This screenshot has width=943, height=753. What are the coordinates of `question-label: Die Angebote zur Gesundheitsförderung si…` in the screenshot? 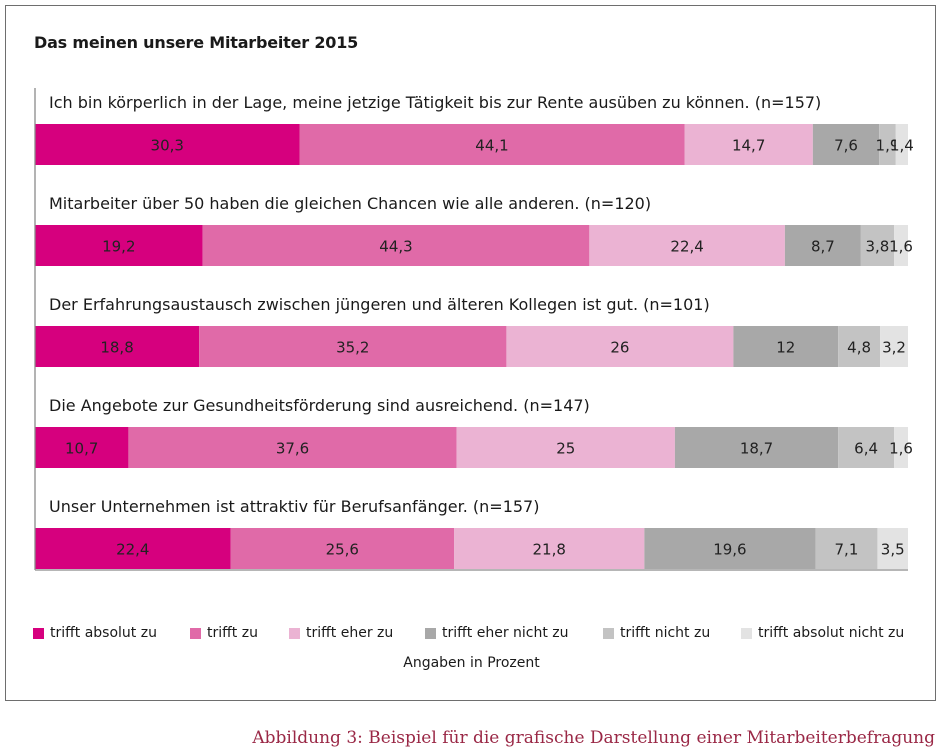 It's located at (319, 405).